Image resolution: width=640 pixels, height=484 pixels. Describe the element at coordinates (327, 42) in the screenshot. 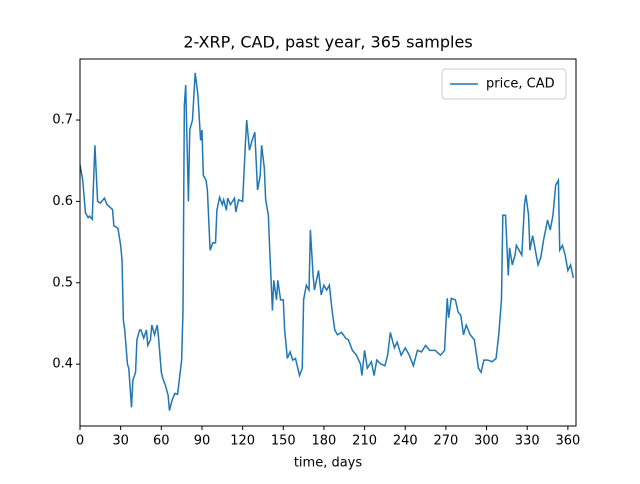

I see `chart-title: 2-XRP, CAD, past year, 365 samples` at that location.